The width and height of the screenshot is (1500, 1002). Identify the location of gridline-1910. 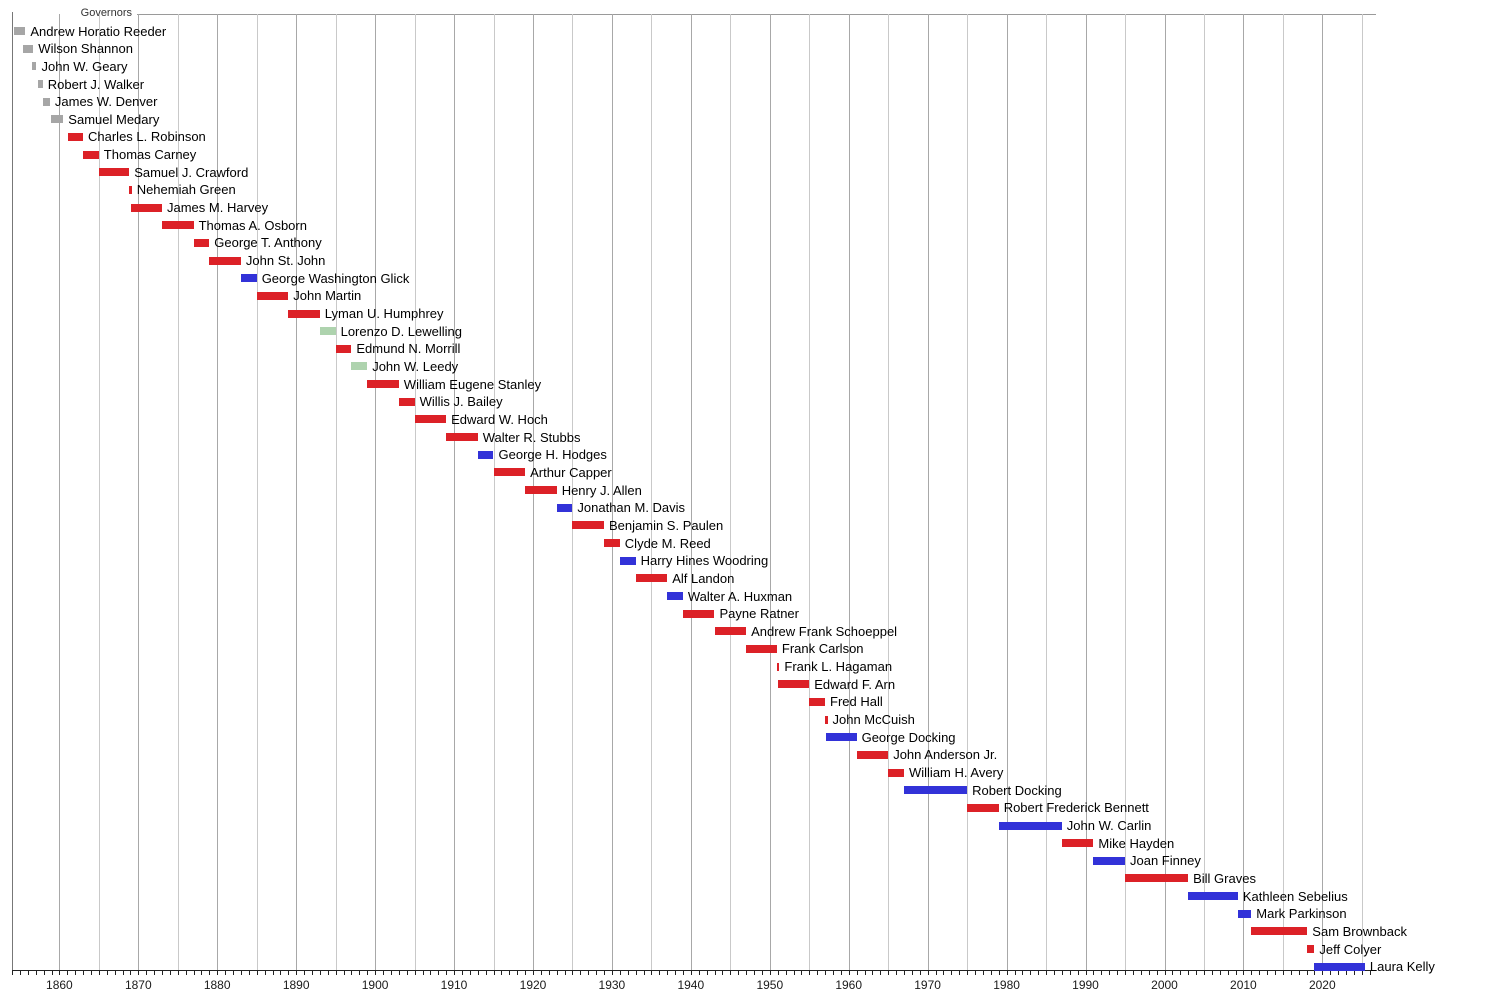
(454, 492).